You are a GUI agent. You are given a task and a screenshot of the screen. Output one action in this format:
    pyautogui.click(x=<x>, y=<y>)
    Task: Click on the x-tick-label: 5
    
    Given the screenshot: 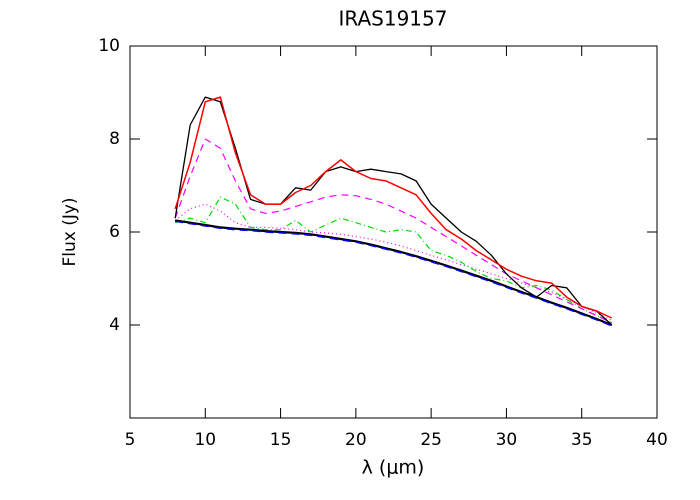 What is the action you would take?
    pyautogui.click(x=130, y=440)
    